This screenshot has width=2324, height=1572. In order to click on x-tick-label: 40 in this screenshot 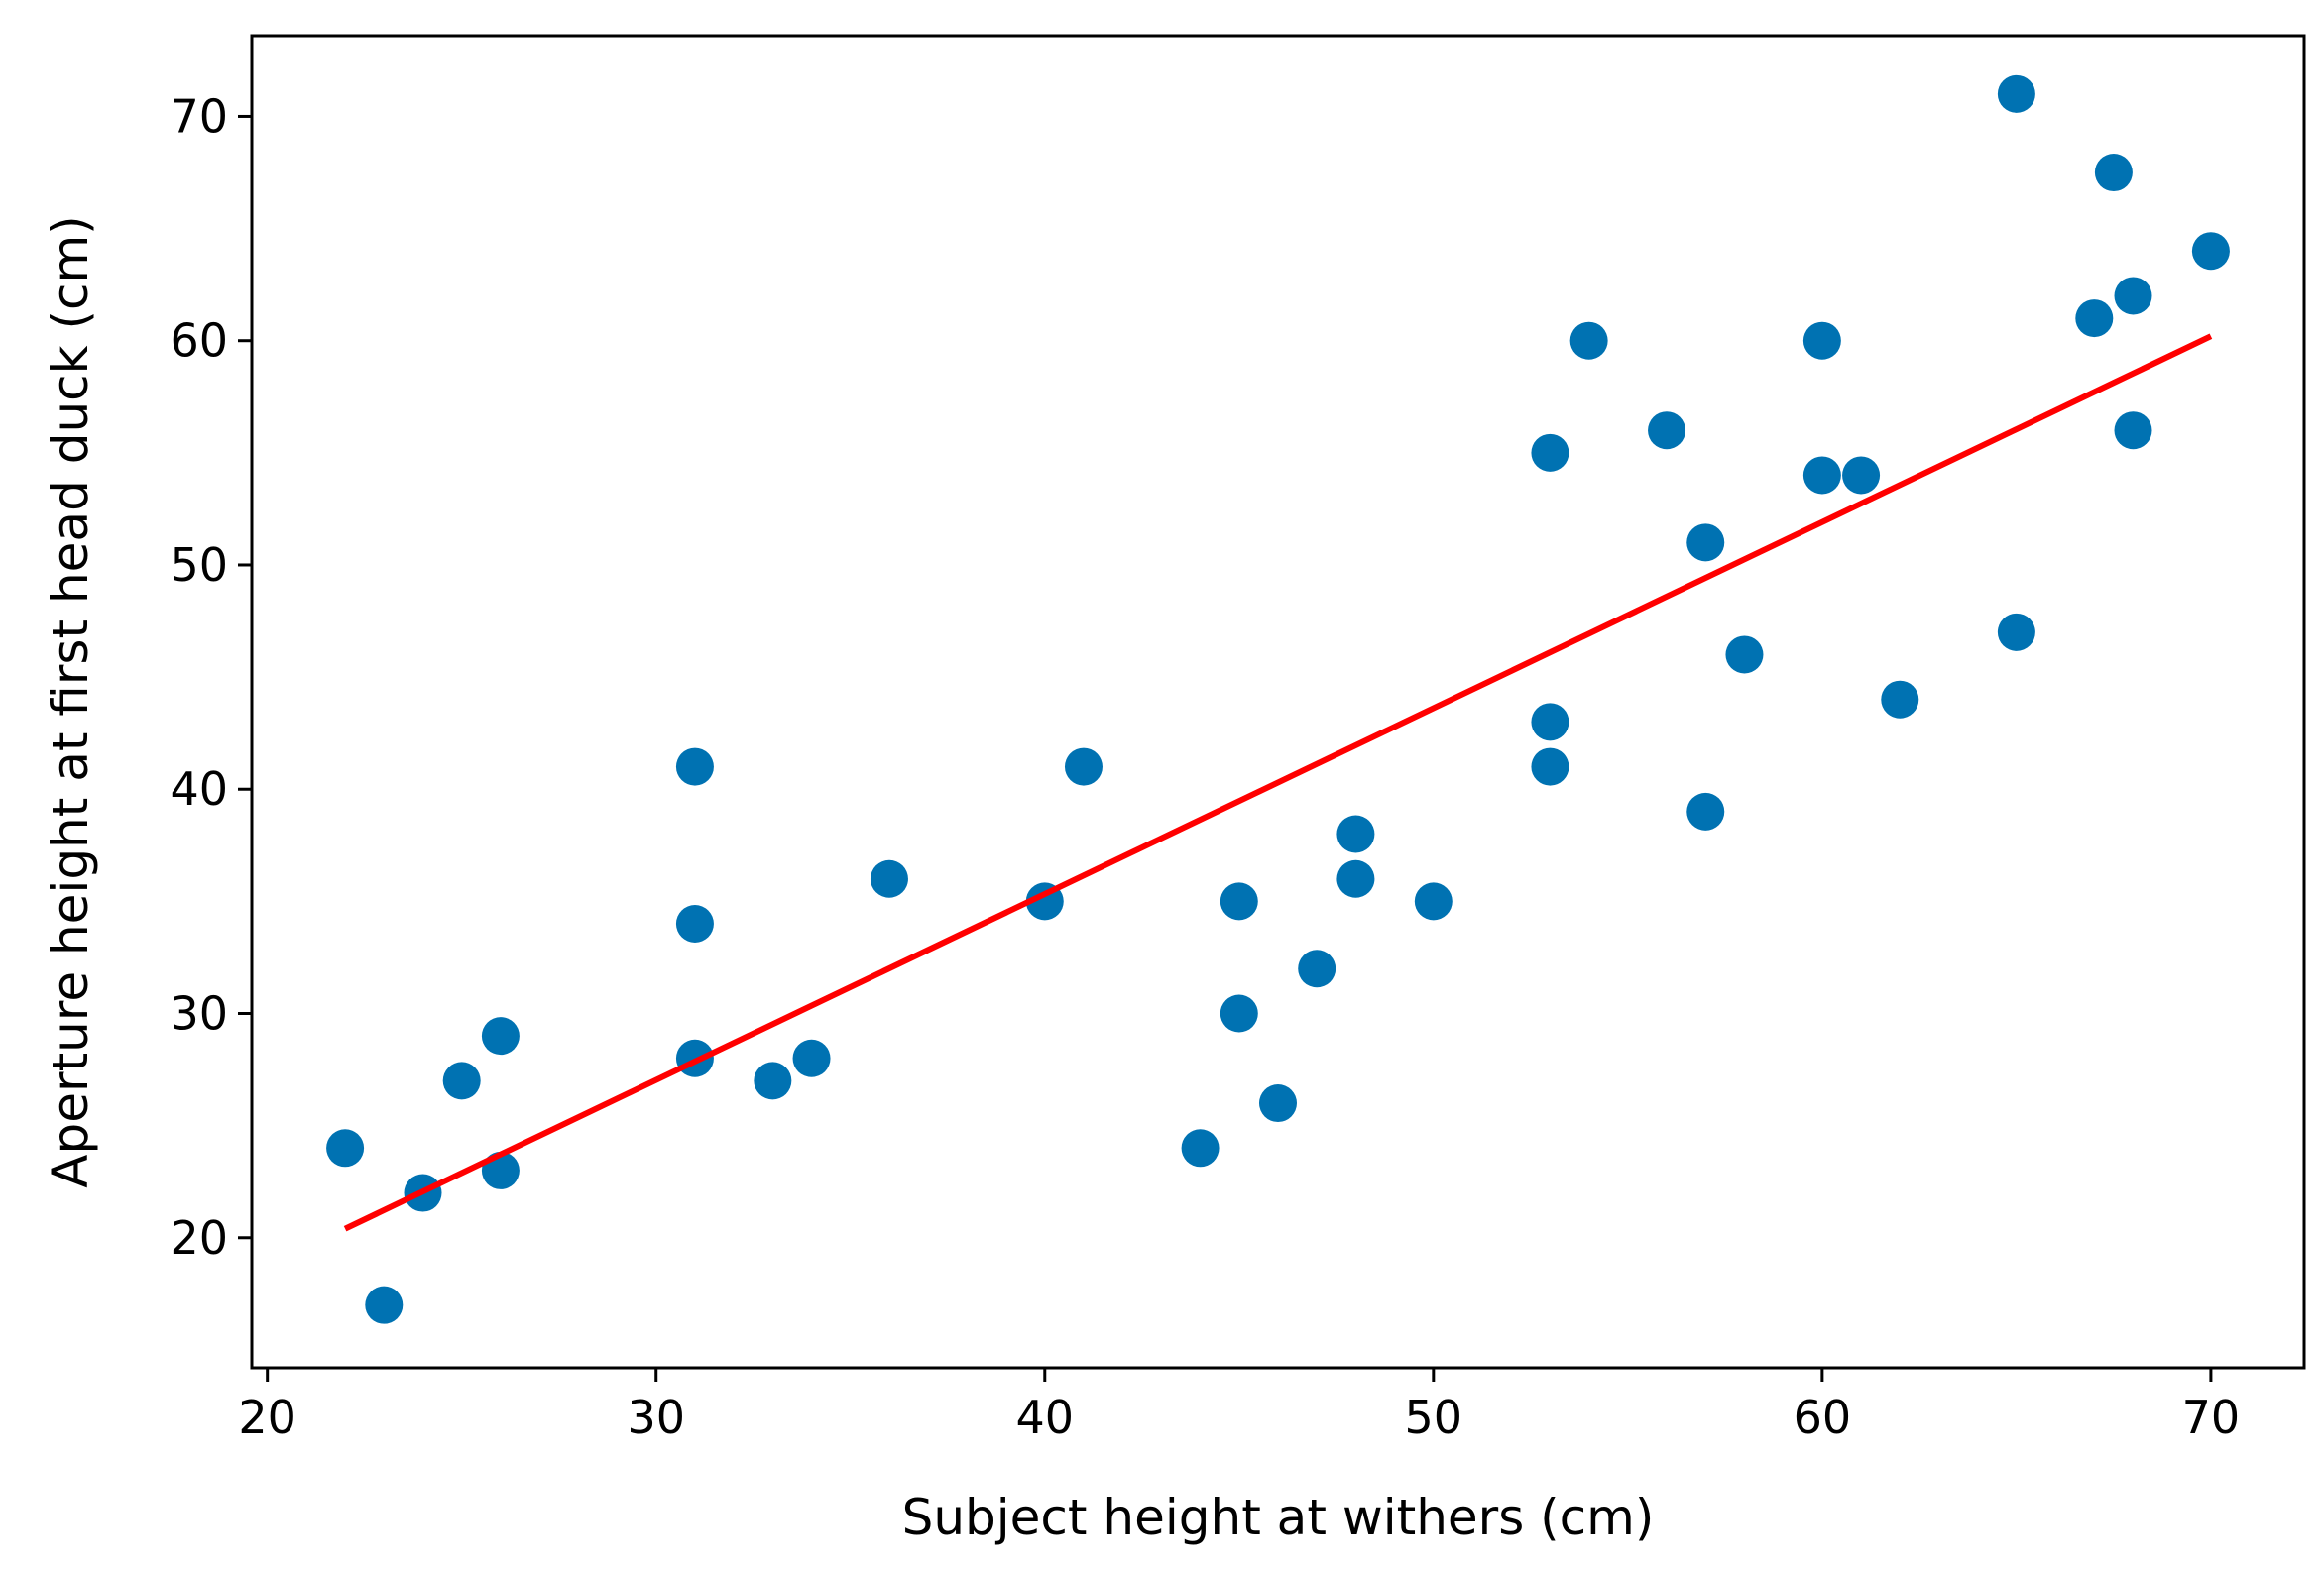, I will do `click(1044, 1417)`.